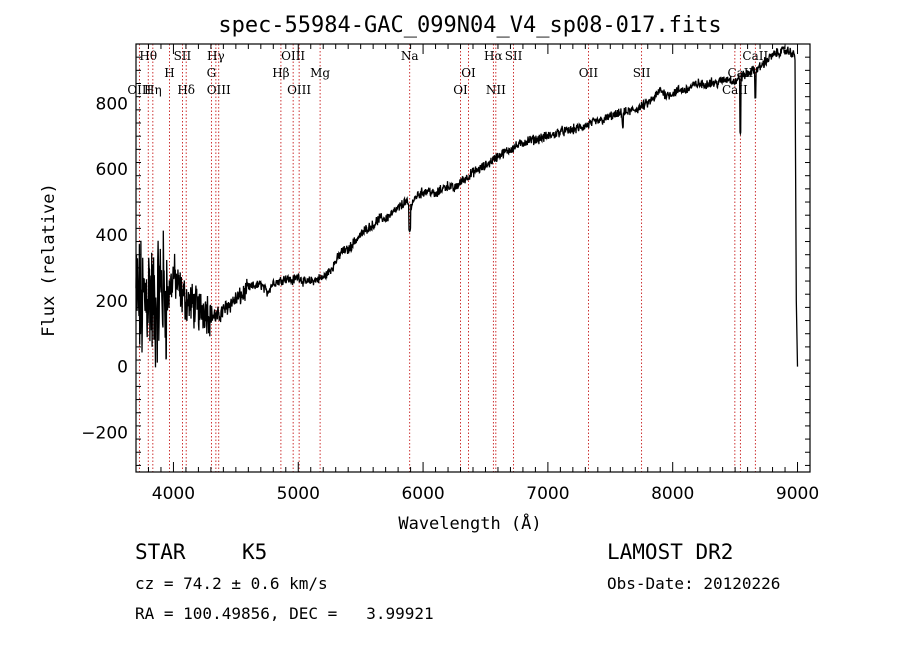  What do you see at coordinates (112, 236) in the screenshot?
I see `y-tick-label: 400` at bounding box center [112, 236].